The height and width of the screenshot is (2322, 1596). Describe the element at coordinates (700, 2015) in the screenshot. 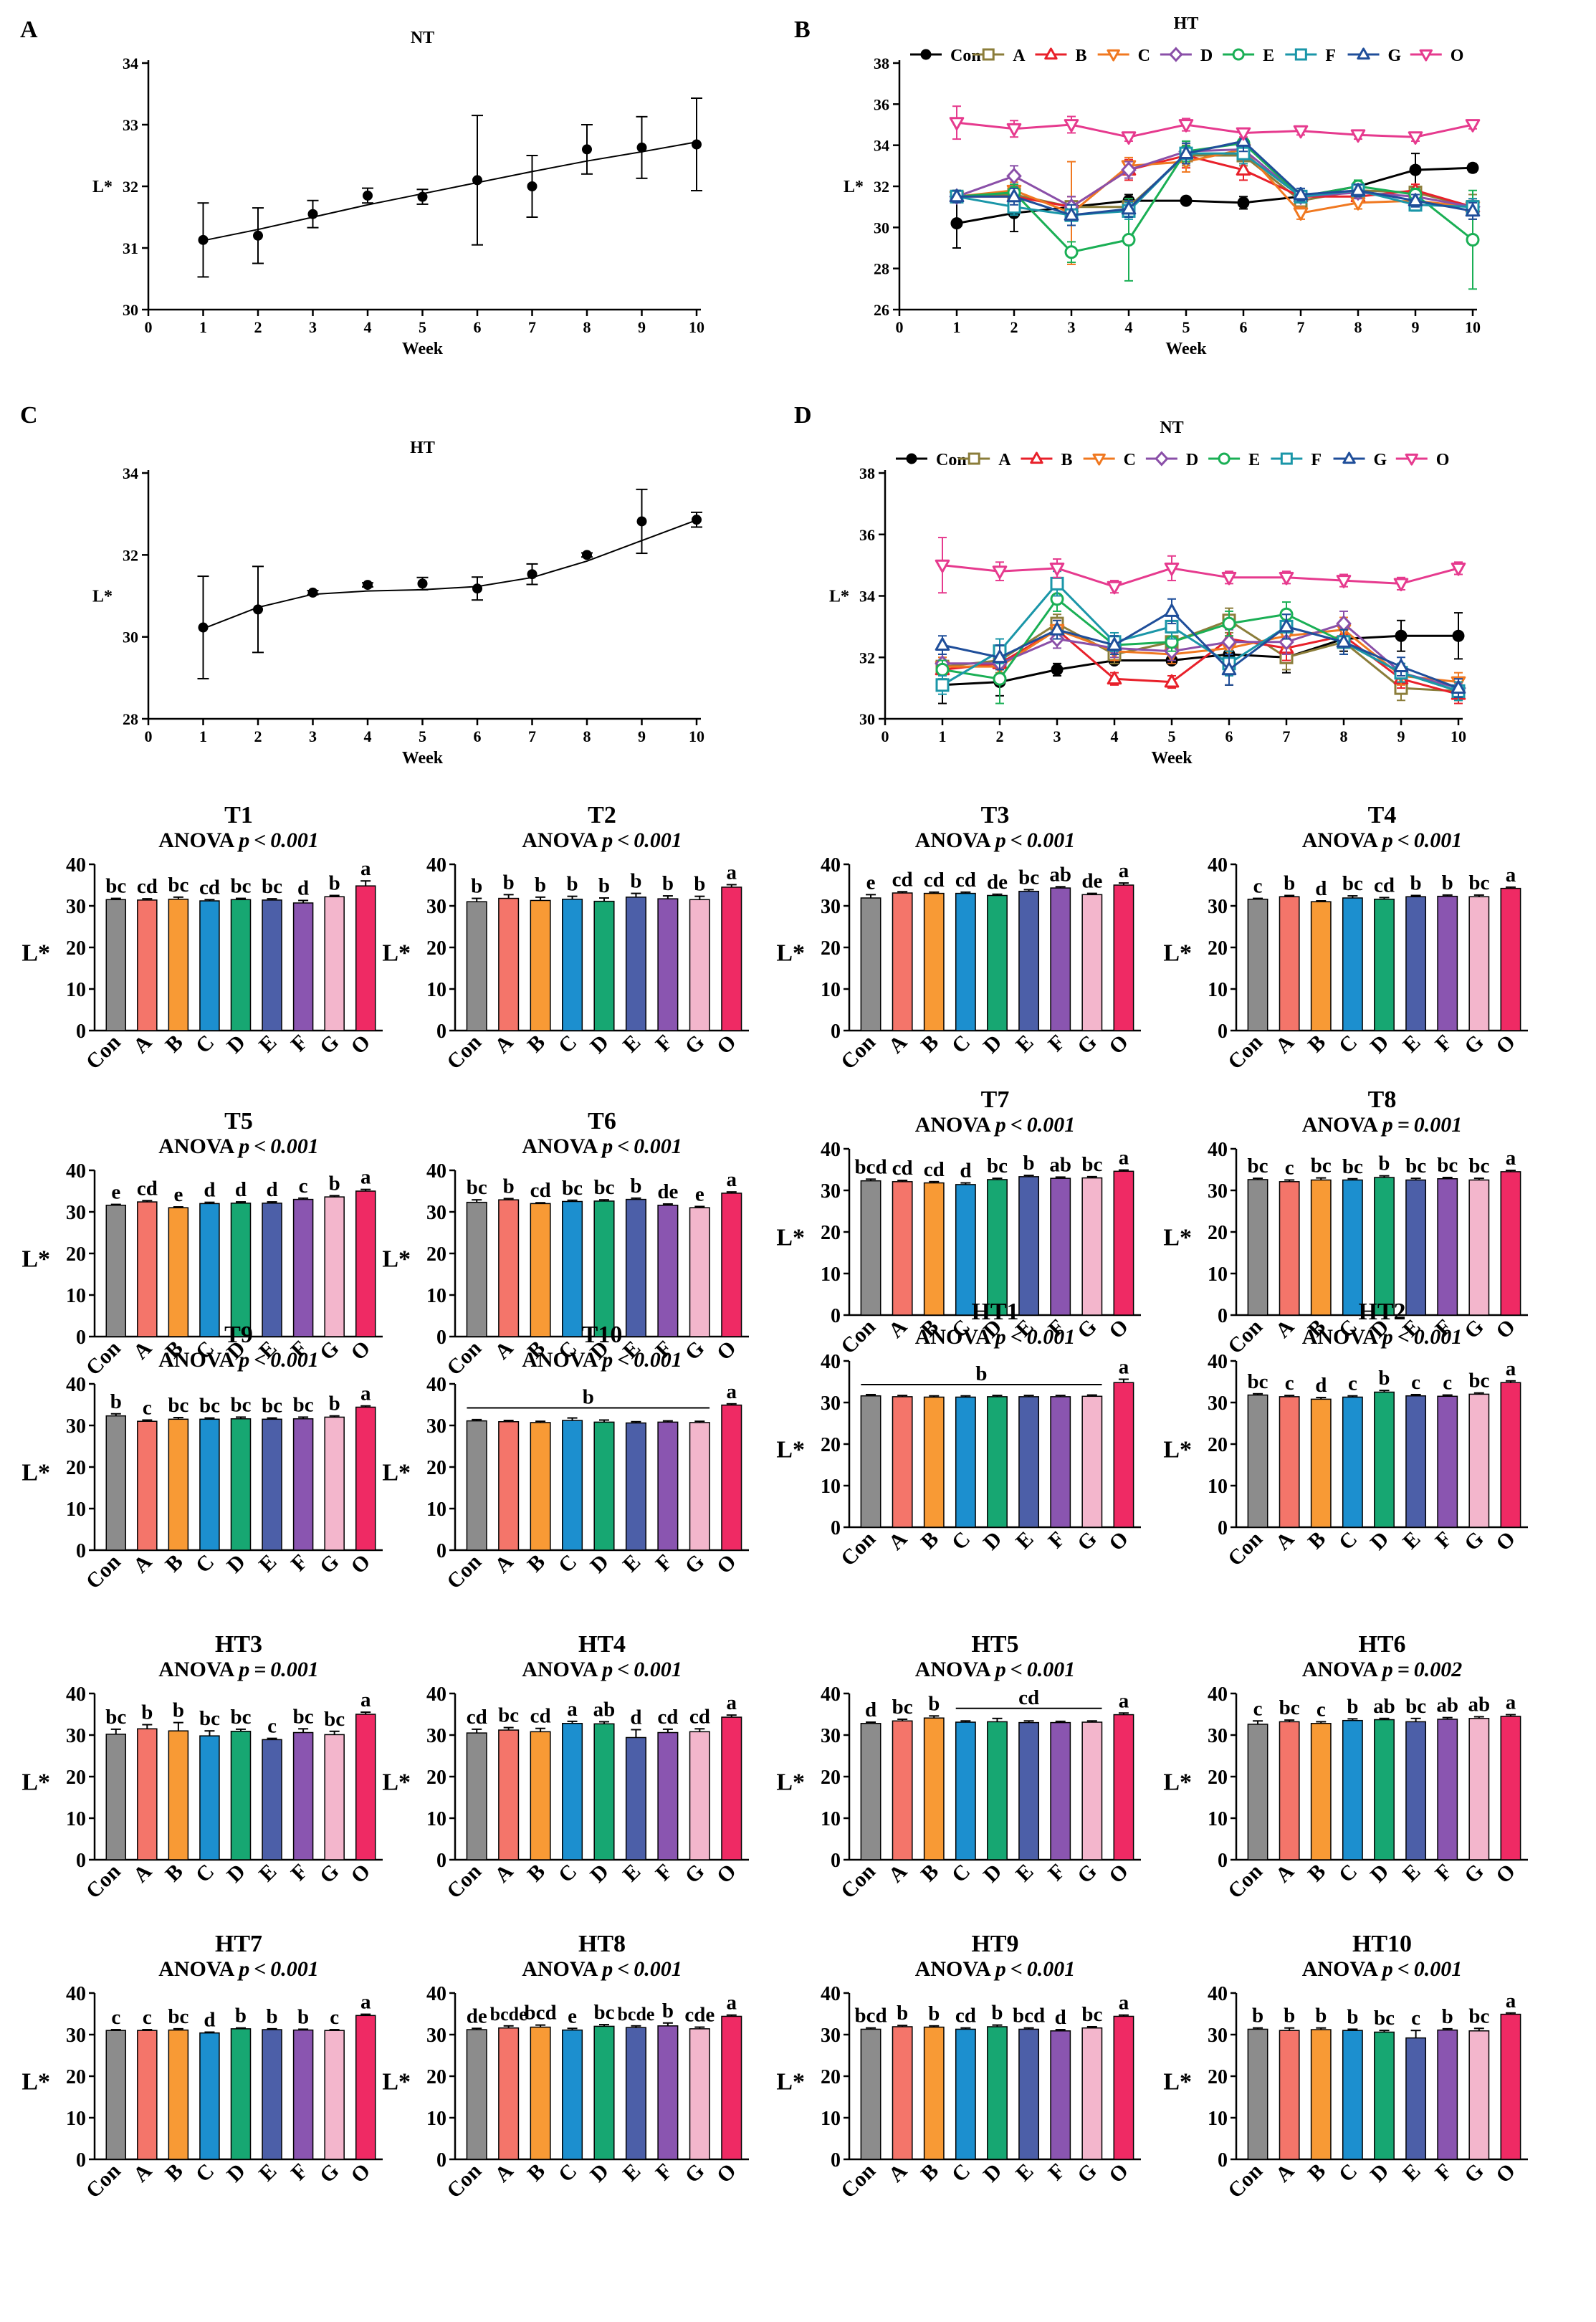

I see `significance-letter: cde` at that location.